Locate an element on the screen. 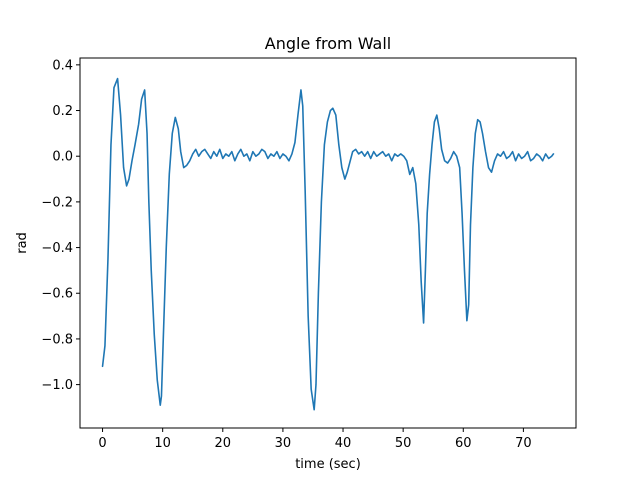  y-tick-label: −0.4 is located at coordinates (57, 248).